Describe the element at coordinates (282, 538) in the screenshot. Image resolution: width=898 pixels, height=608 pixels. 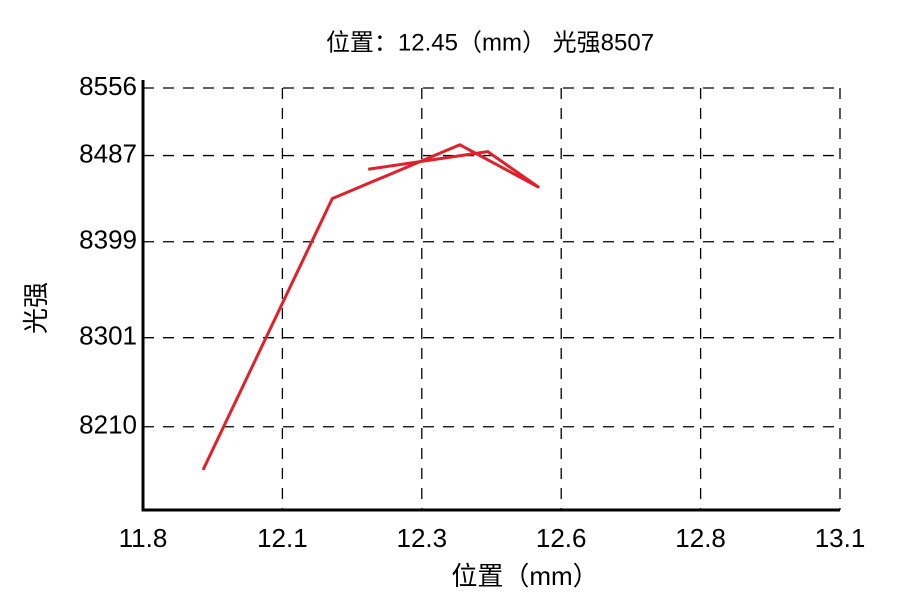
I see `x-tick-label: 12.1` at that location.